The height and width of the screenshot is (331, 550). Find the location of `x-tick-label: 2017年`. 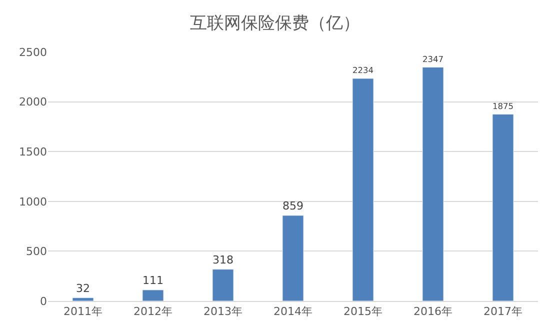

x-tick-label: 2017年 is located at coordinates (503, 311).